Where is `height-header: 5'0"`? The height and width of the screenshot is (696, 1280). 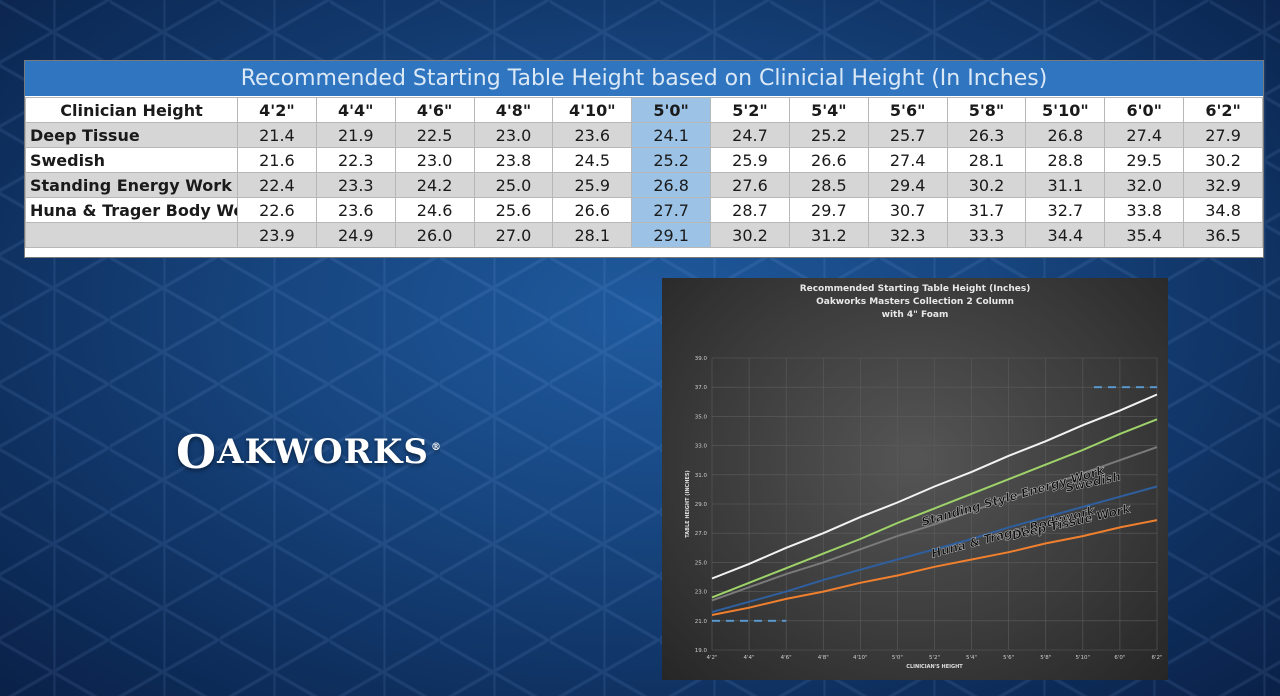 height-header: 5'0" is located at coordinates (671, 110).